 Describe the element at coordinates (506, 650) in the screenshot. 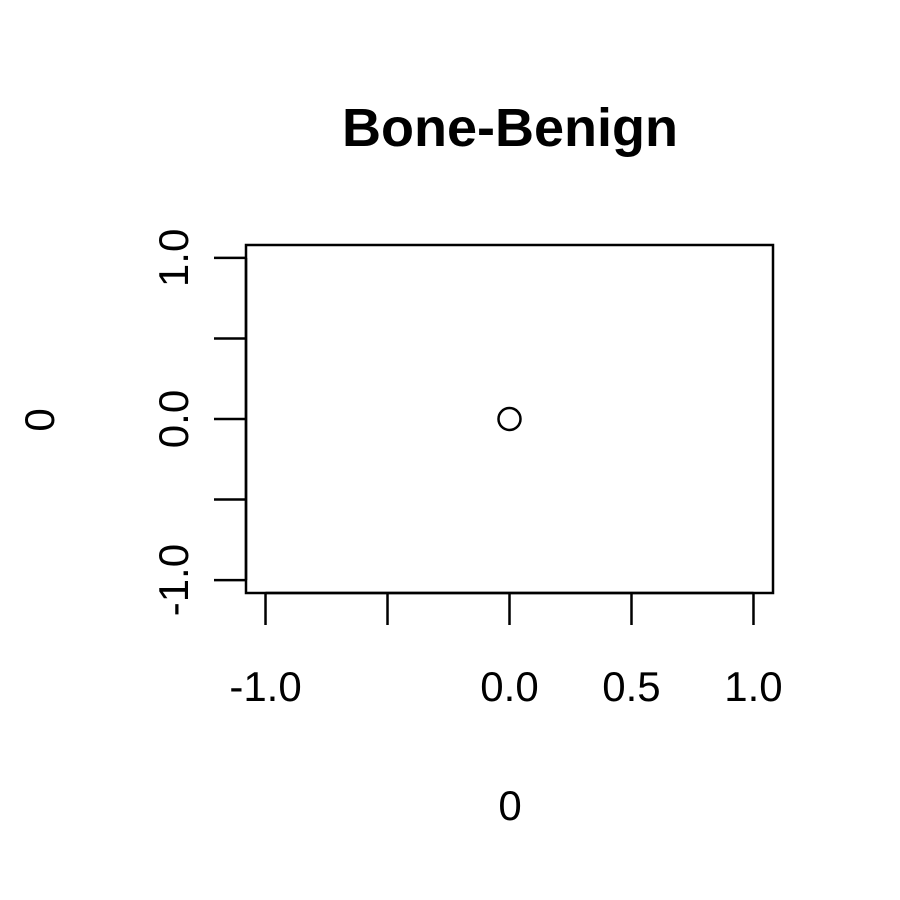

I see `x-axis: -1.0 0.0 0.5 1.0` at that location.